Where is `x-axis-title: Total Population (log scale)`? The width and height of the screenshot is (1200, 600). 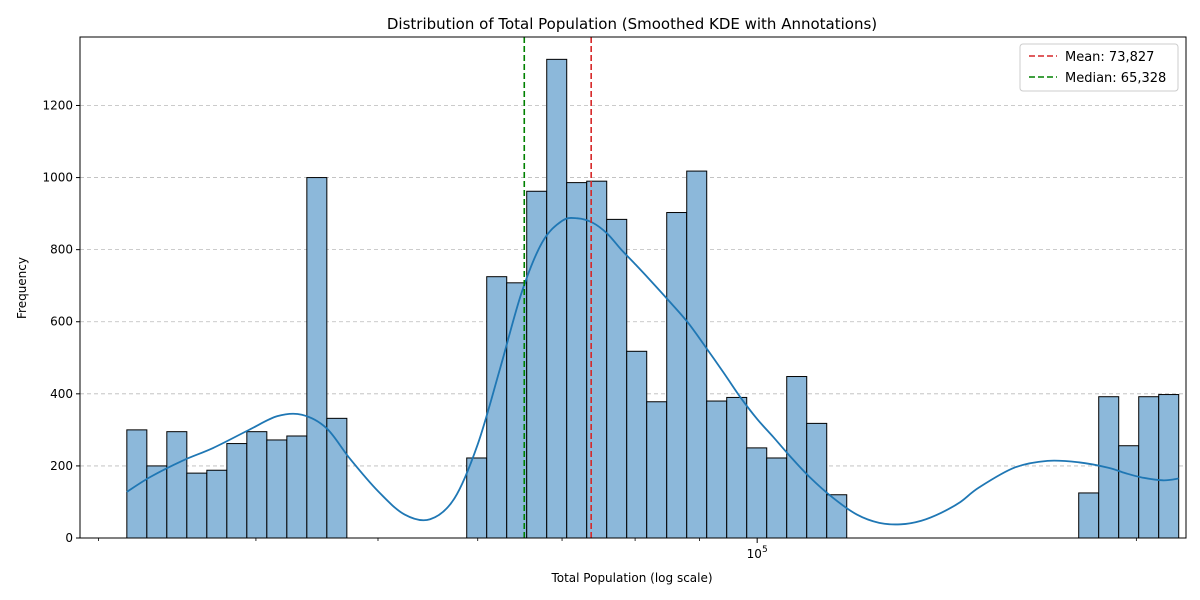
x-axis-title: Total Population (log scale) is located at coordinates (631, 578).